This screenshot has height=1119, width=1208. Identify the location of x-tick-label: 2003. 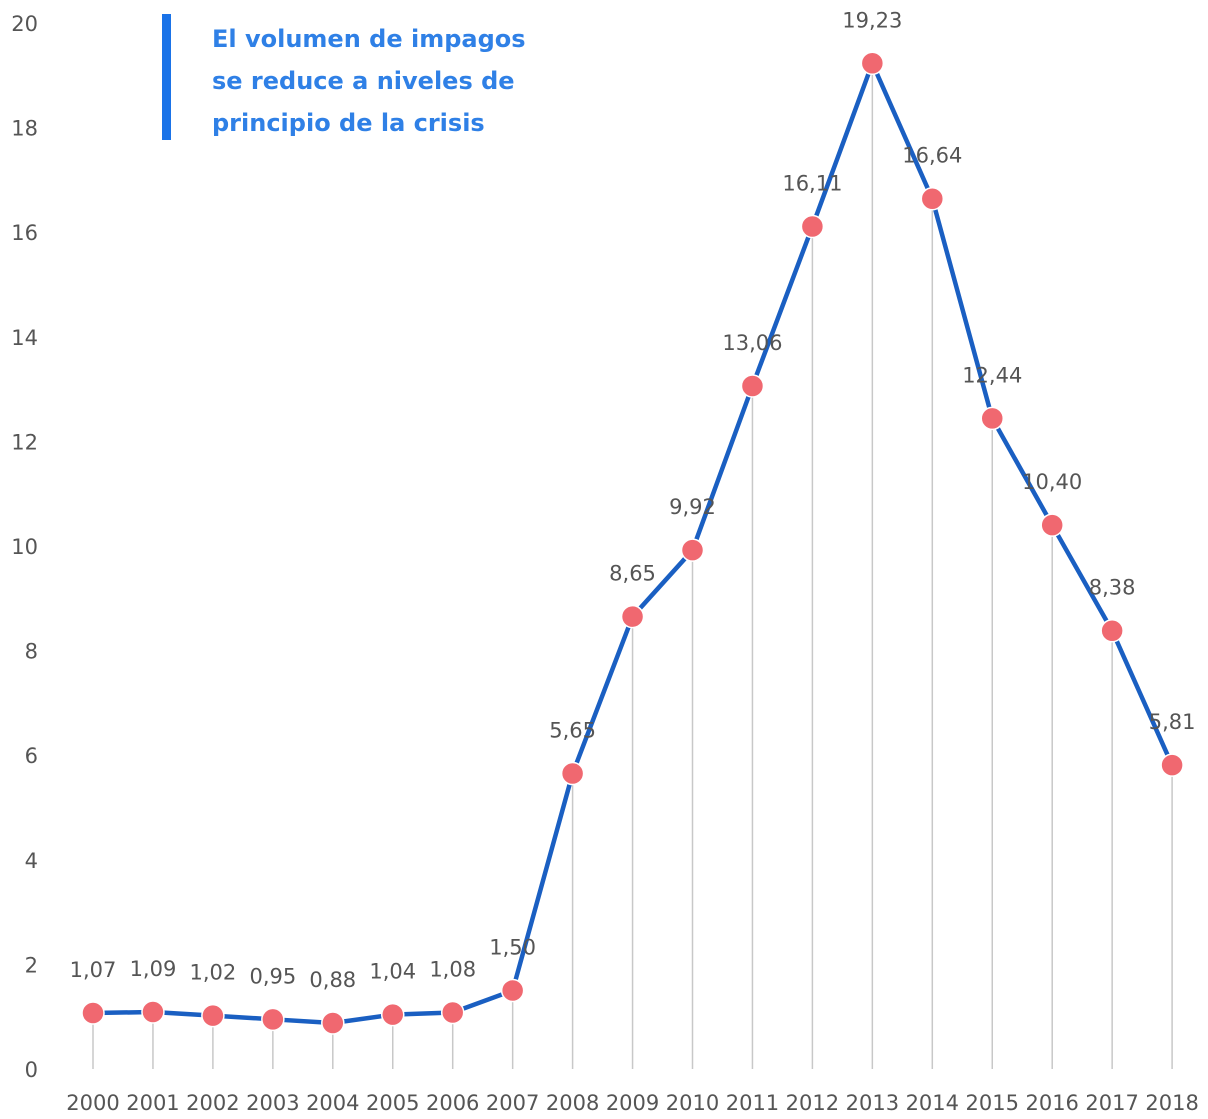
(272, 1103).